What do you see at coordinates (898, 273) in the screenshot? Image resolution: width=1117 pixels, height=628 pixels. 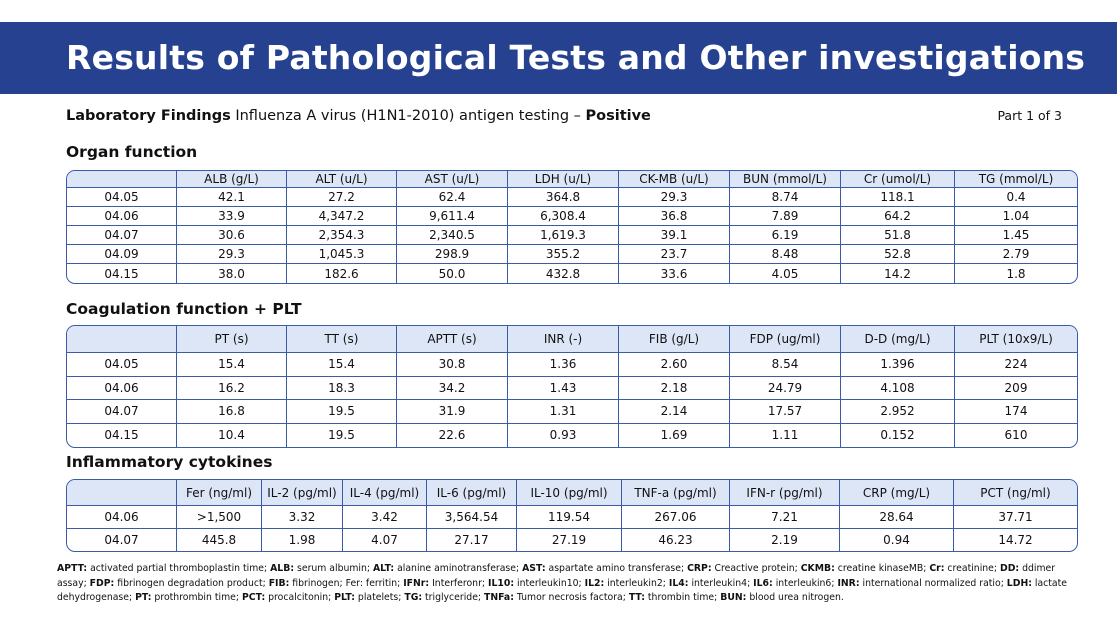 I see `table-cell: 14.2` at bounding box center [898, 273].